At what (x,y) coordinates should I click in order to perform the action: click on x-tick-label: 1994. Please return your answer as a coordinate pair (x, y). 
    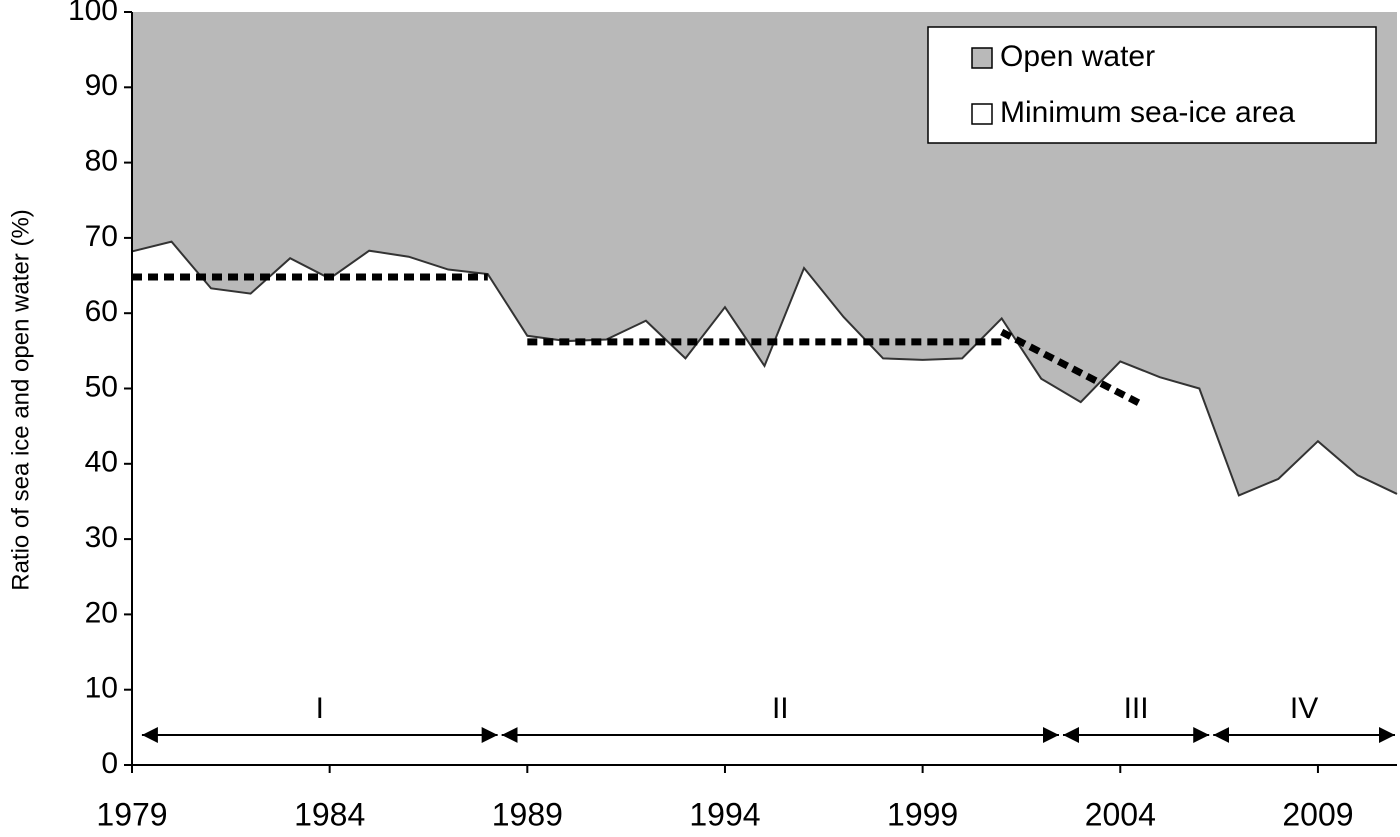
    Looking at the image, I should click on (724, 814).